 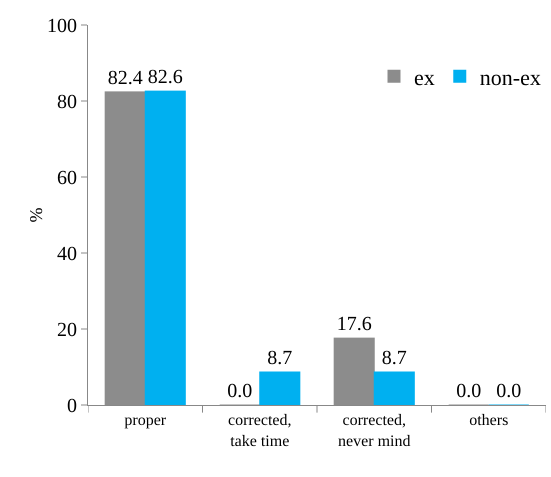 What do you see at coordinates (67, 102) in the screenshot?
I see `y-tick-label: 80` at bounding box center [67, 102].